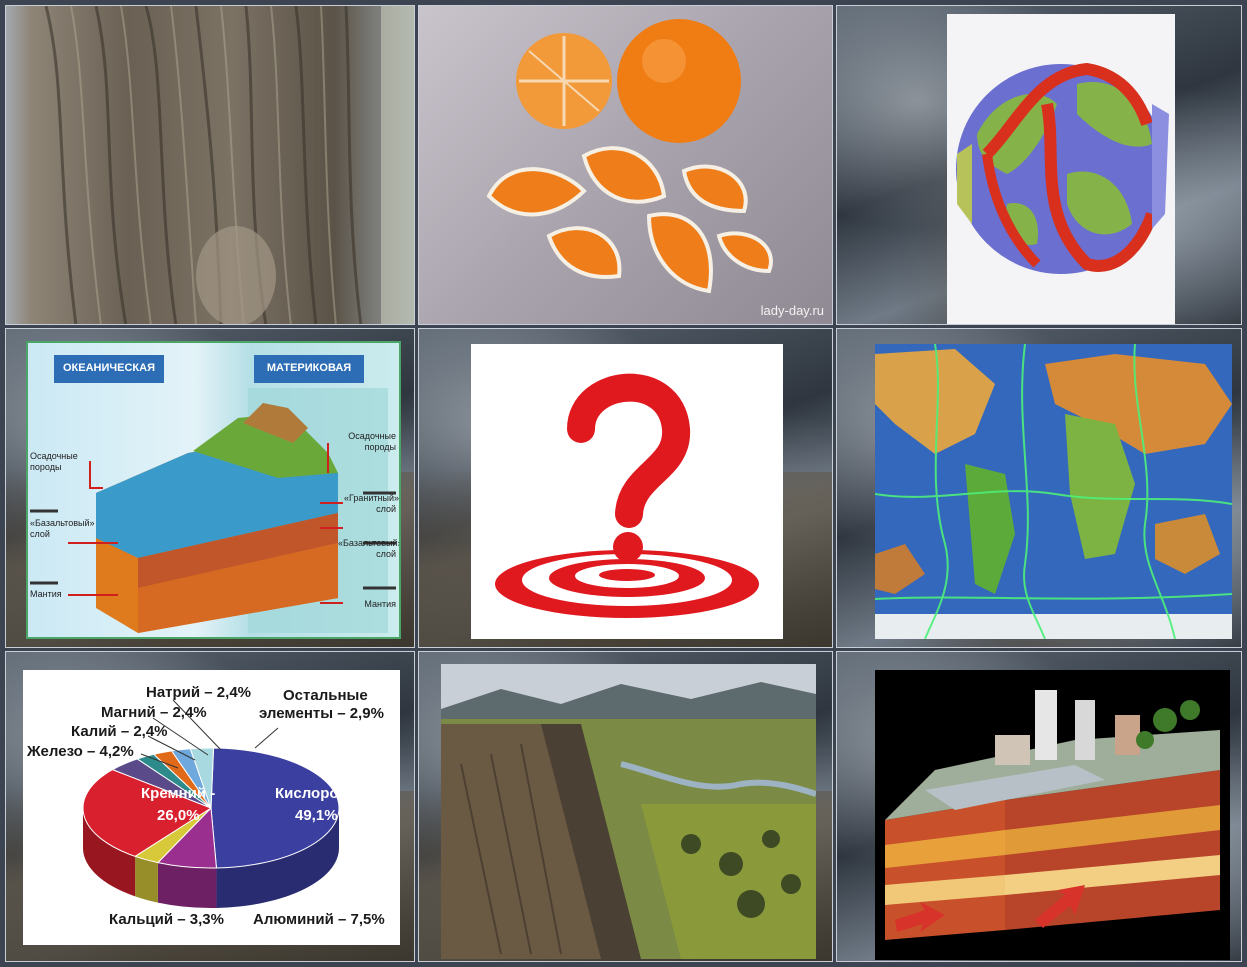 The image size is (1247, 967). Describe the element at coordinates (1053, 491) in the screenshot. I see `world-plates-map` at that location.